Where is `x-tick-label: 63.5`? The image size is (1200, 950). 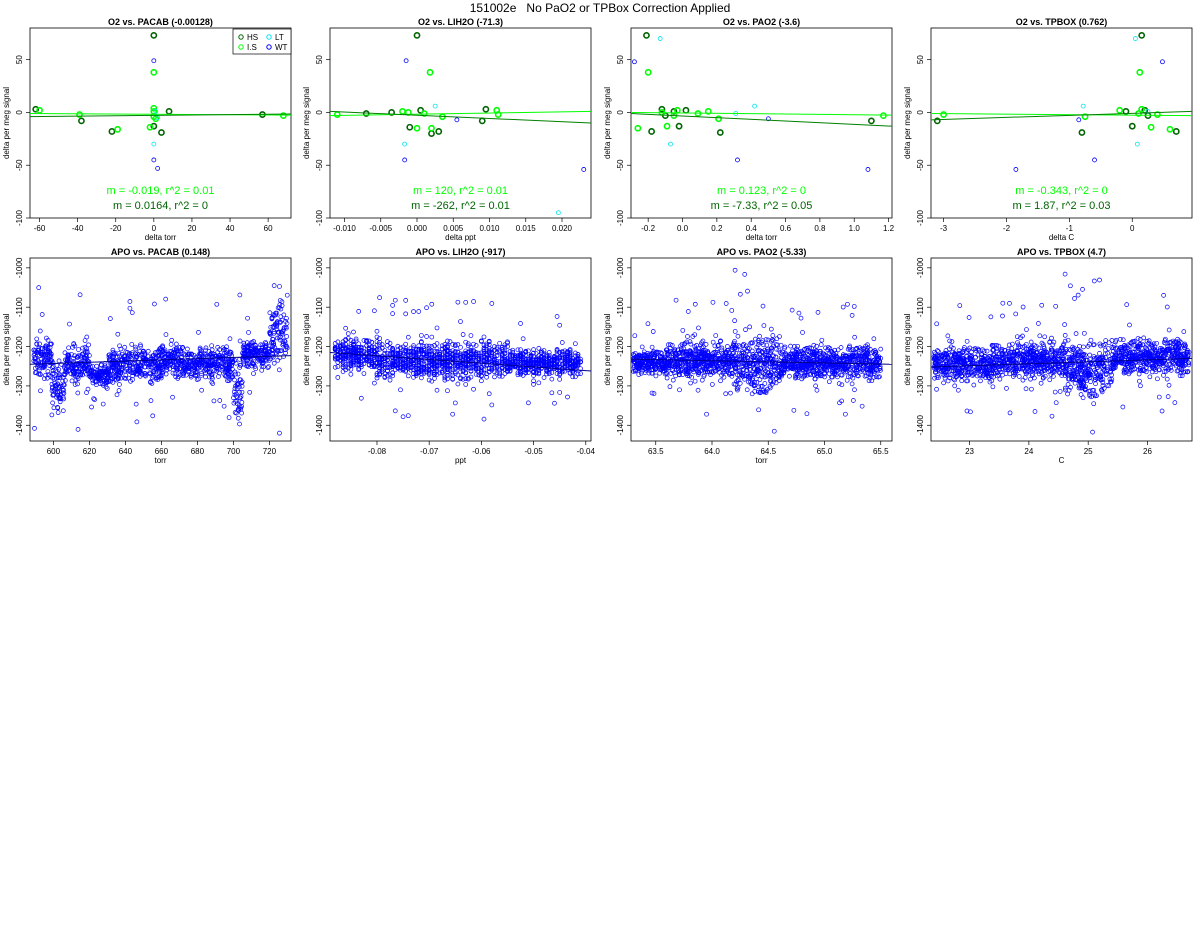
x-tick-label: 63.5 is located at coordinates (656, 451).